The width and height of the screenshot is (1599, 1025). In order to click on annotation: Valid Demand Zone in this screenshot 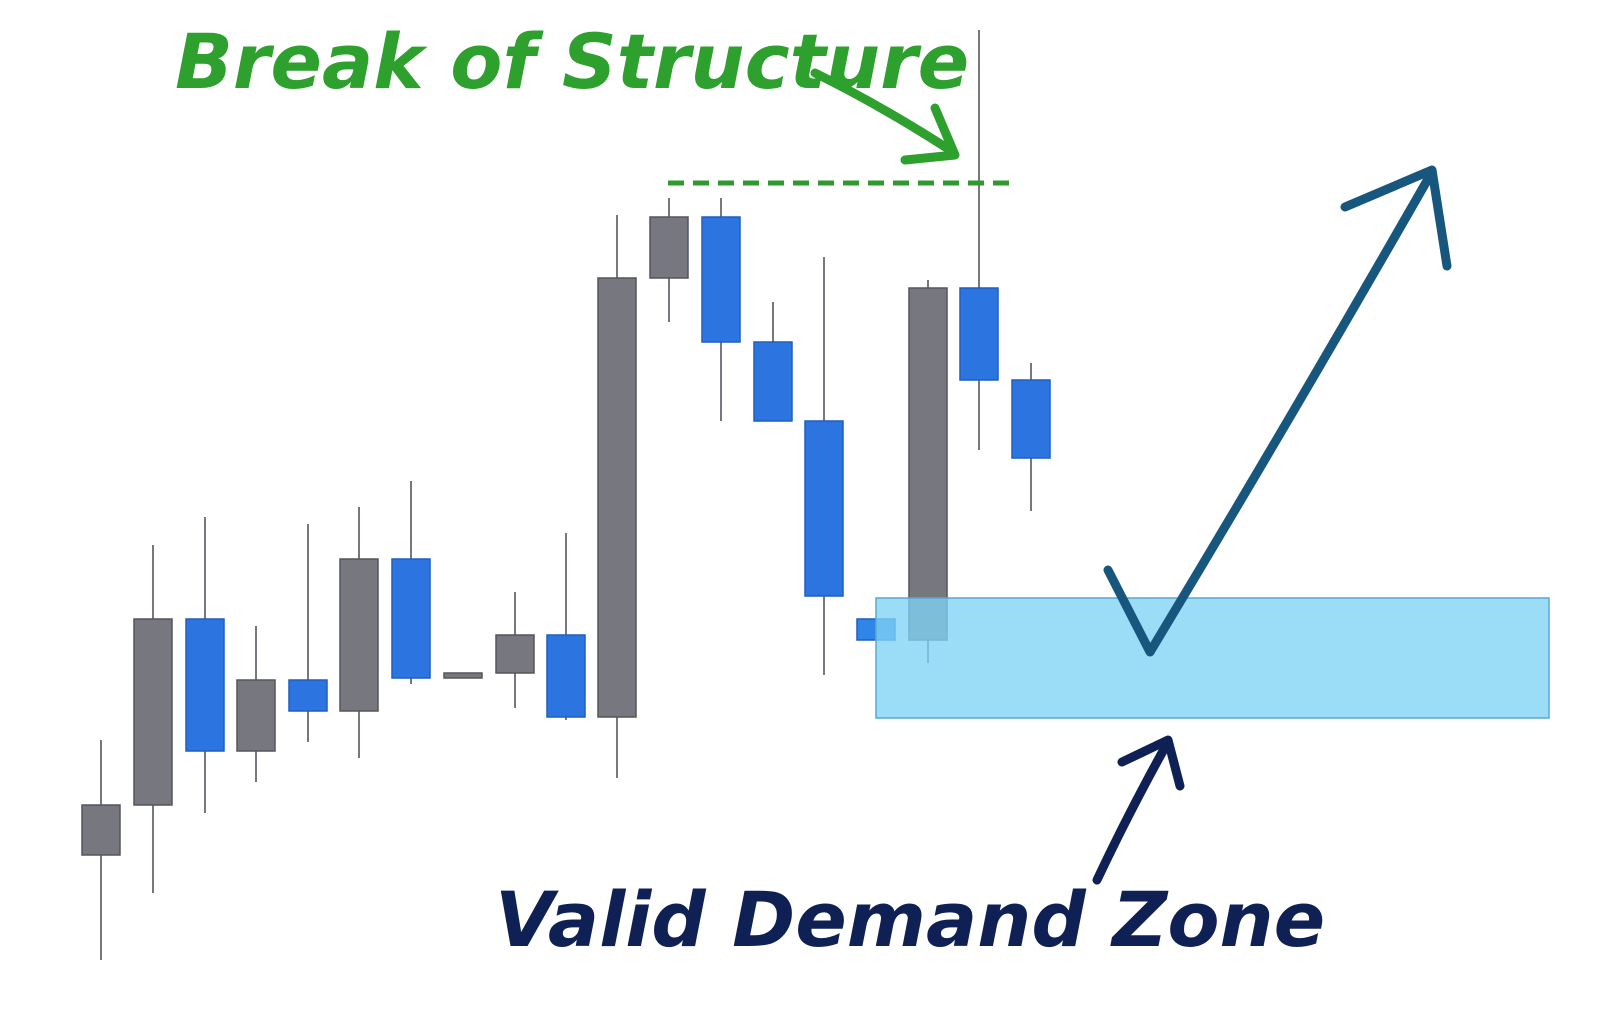, I will do `click(910, 919)`.